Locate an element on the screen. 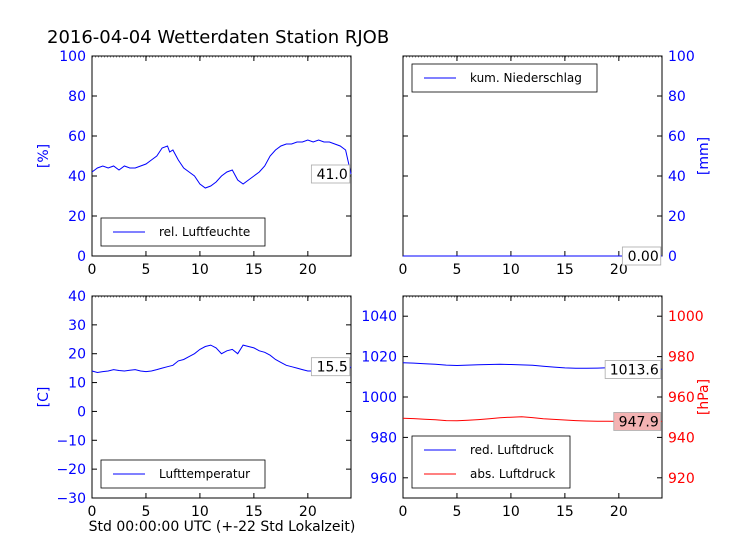 The width and height of the screenshot is (736, 552). current-value-label: 15.5 is located at coordinates (332, 368).